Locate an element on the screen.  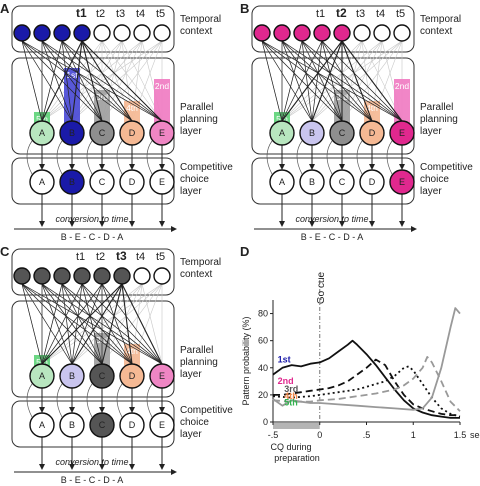
y-tick-label-40: 40 is located at coordinates (263, 368).